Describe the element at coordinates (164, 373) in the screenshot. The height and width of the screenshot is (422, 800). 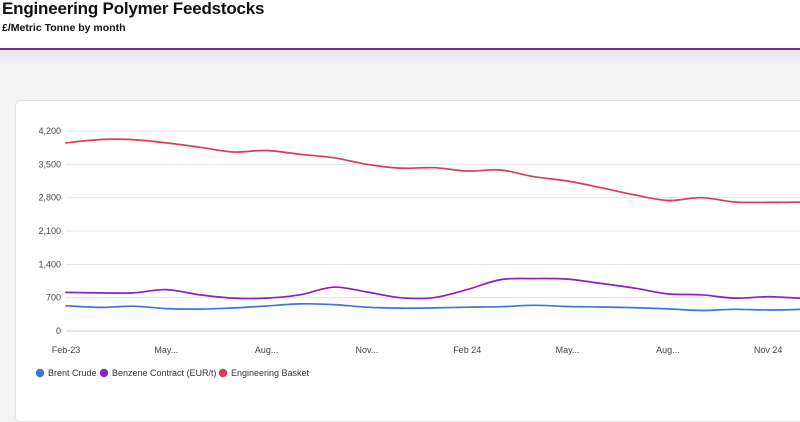
I see `legend-label: Benzene Contract (EUR/t)` at that location.